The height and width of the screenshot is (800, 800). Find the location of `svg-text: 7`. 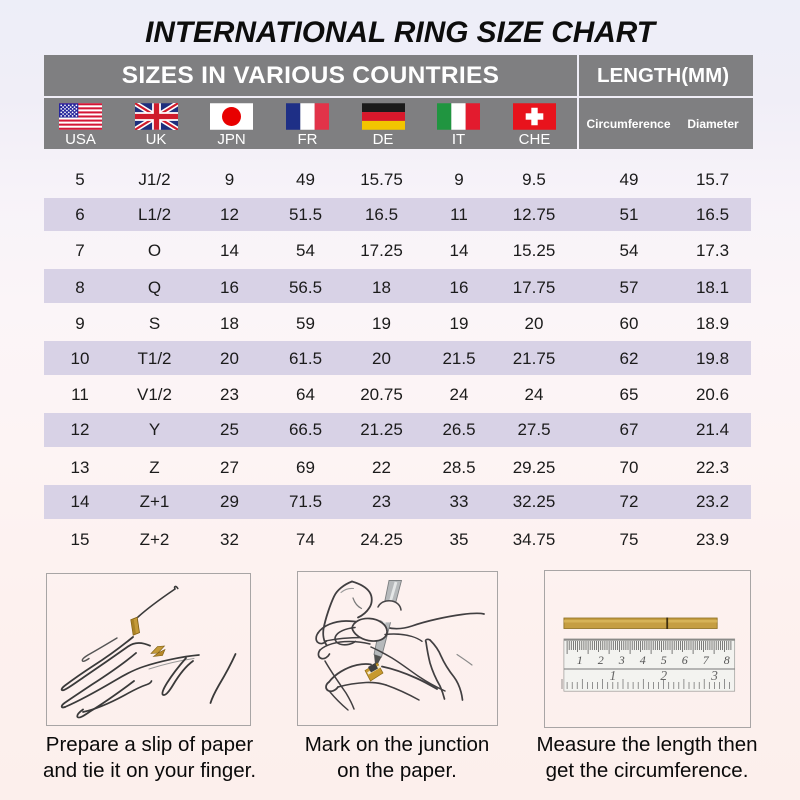

svg-text: 7 is located at coordinates (706, 660).